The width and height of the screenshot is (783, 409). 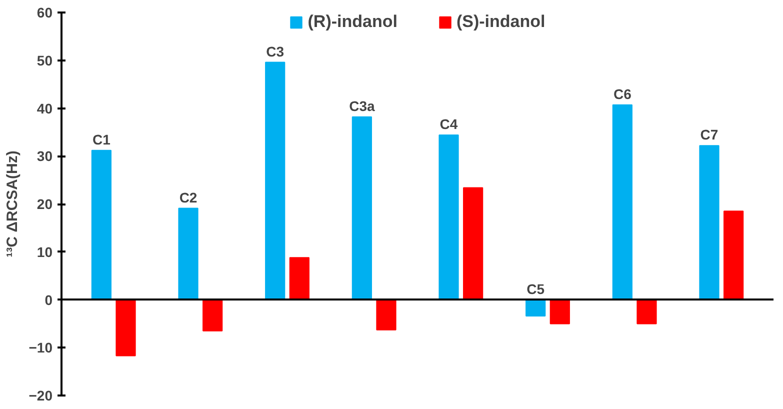 What do you see at coordinates (353, 22) in the screenshot?
I see `legend-label: (R)-indanol` at bounding box center [353, 22].